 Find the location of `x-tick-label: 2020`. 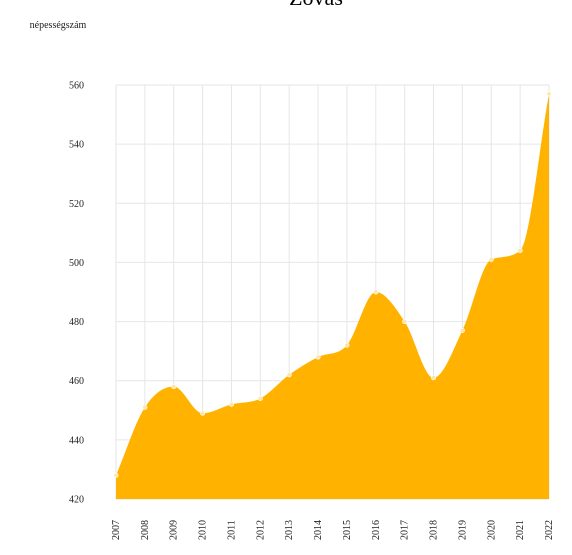

x-tick-label: 2020 is located at coordinates (491, 530).